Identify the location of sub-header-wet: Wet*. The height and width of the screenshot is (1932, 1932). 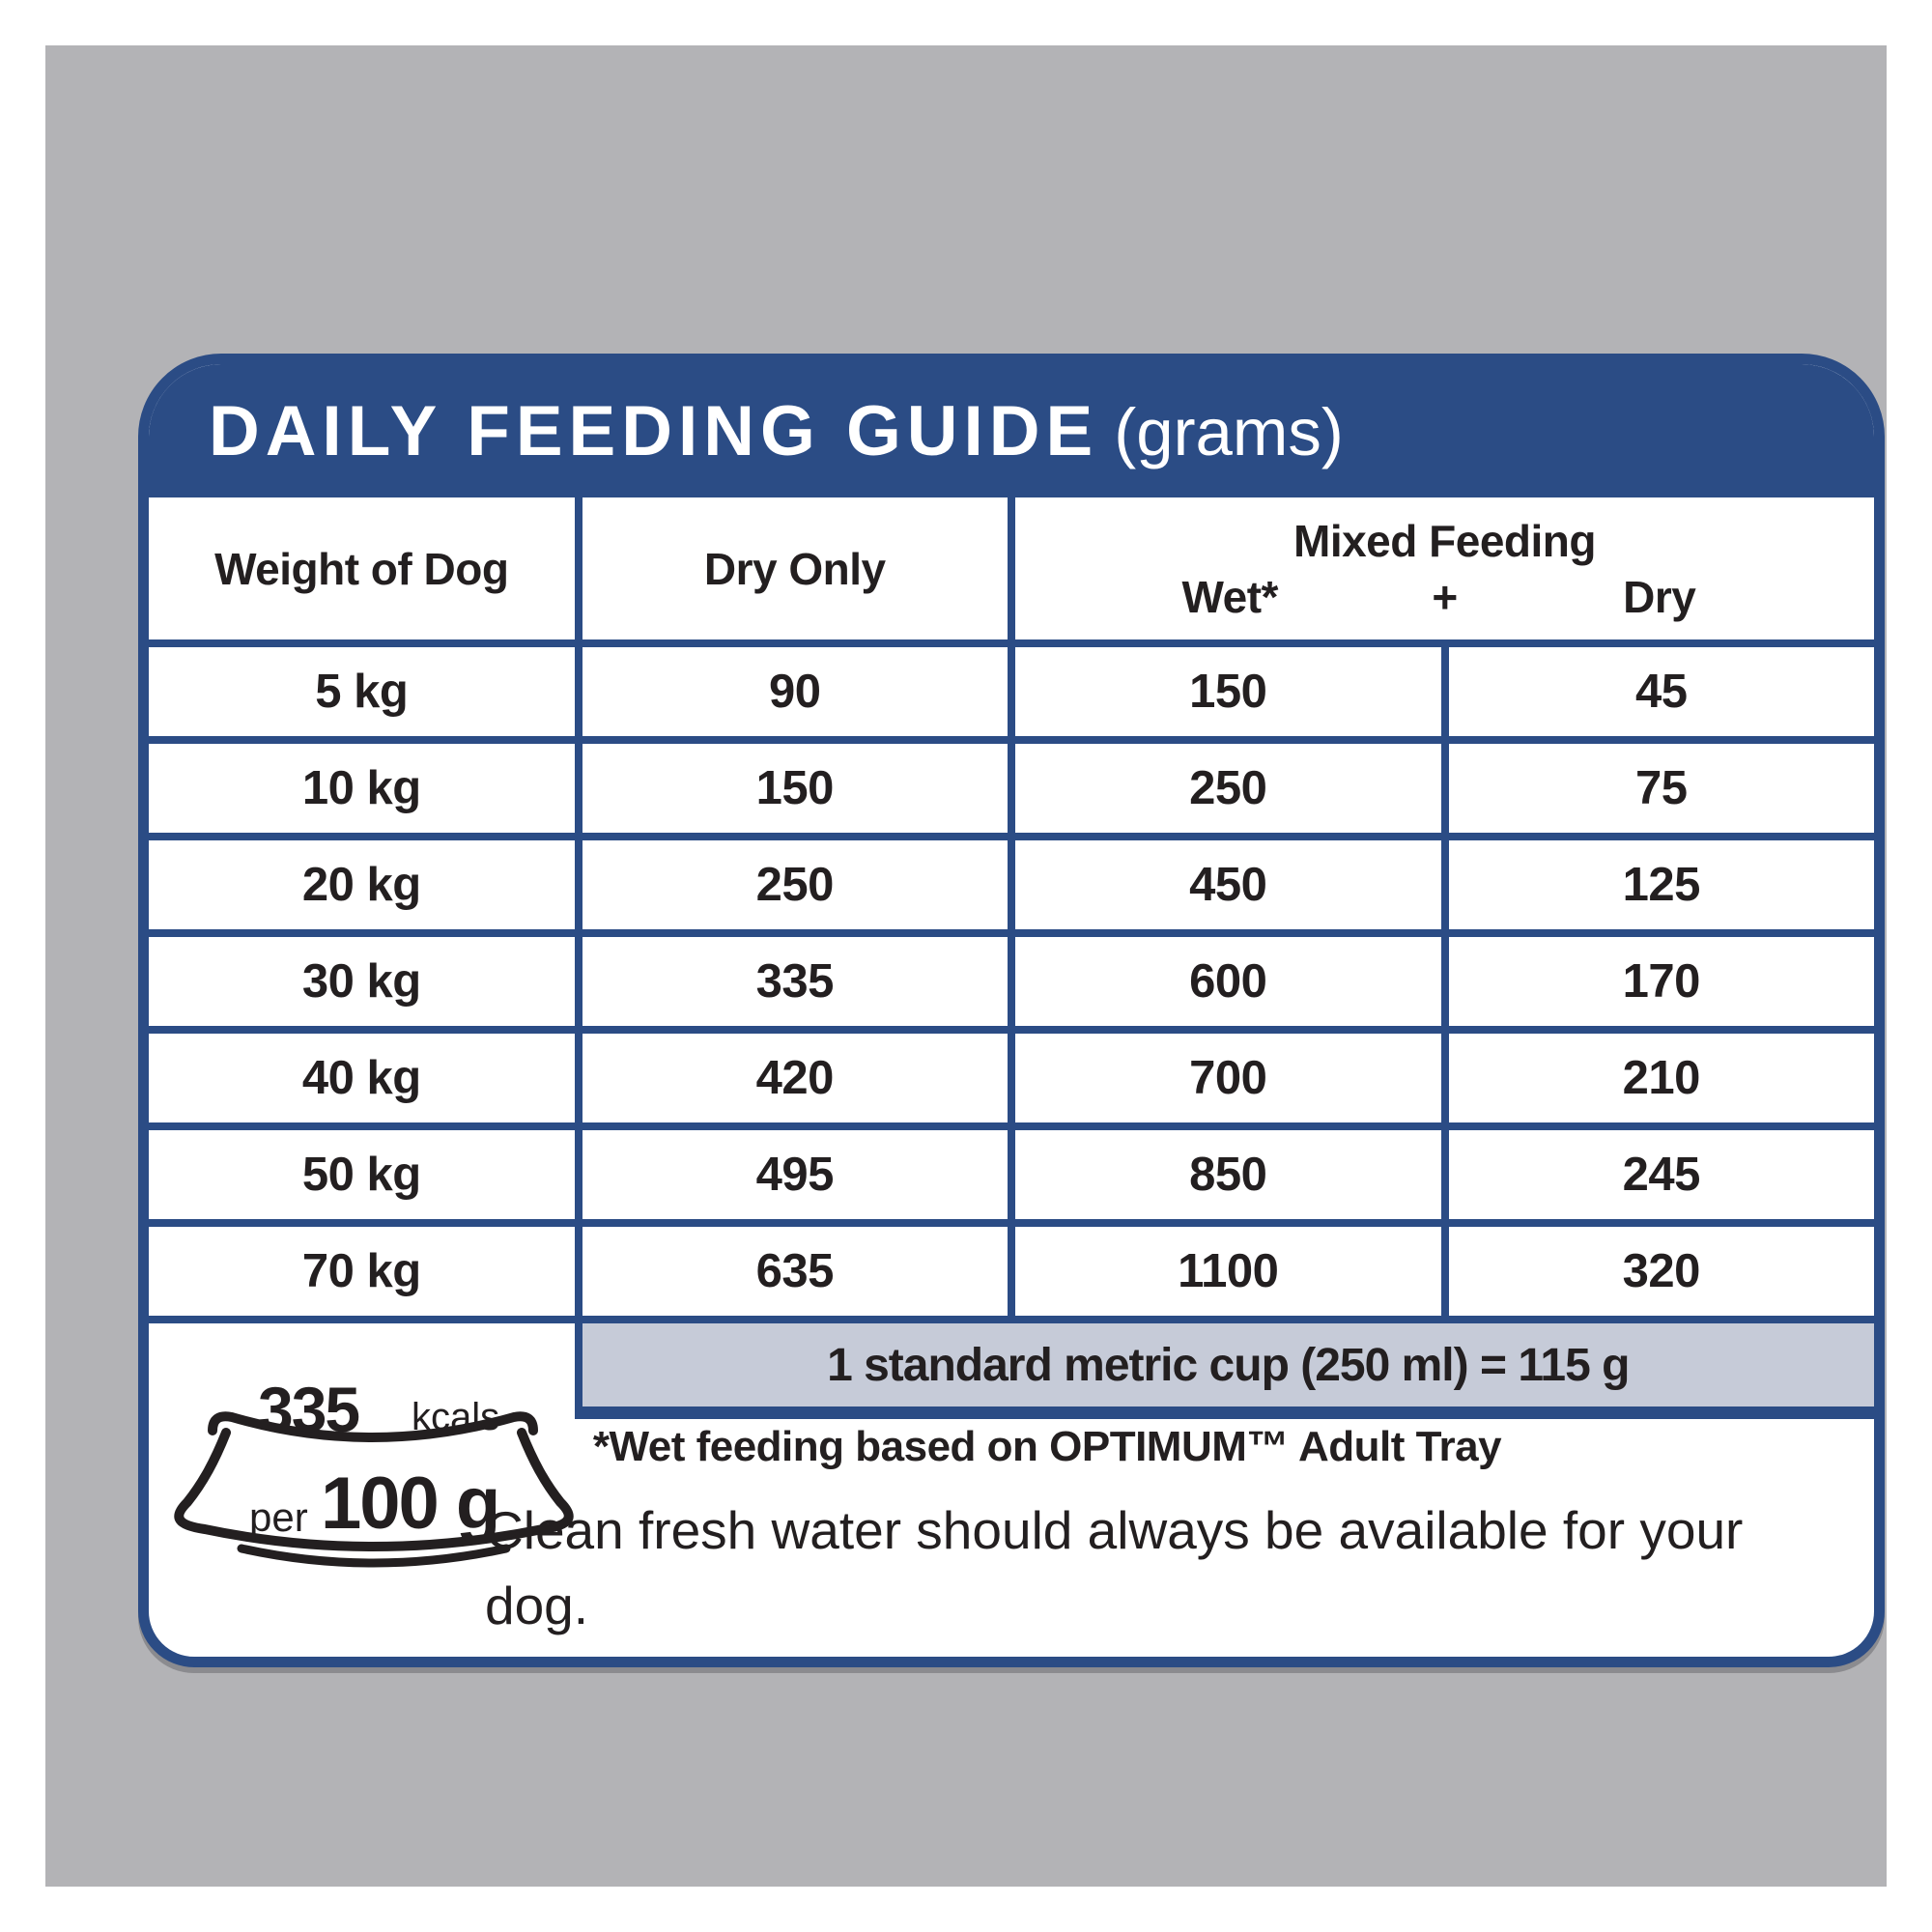
(1230, 596).